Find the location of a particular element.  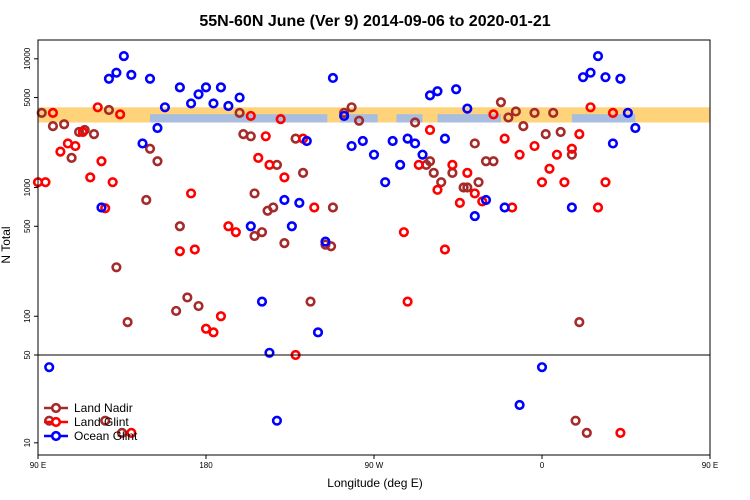

y-tick-label: 10000 is located at coordinates (27, 58).